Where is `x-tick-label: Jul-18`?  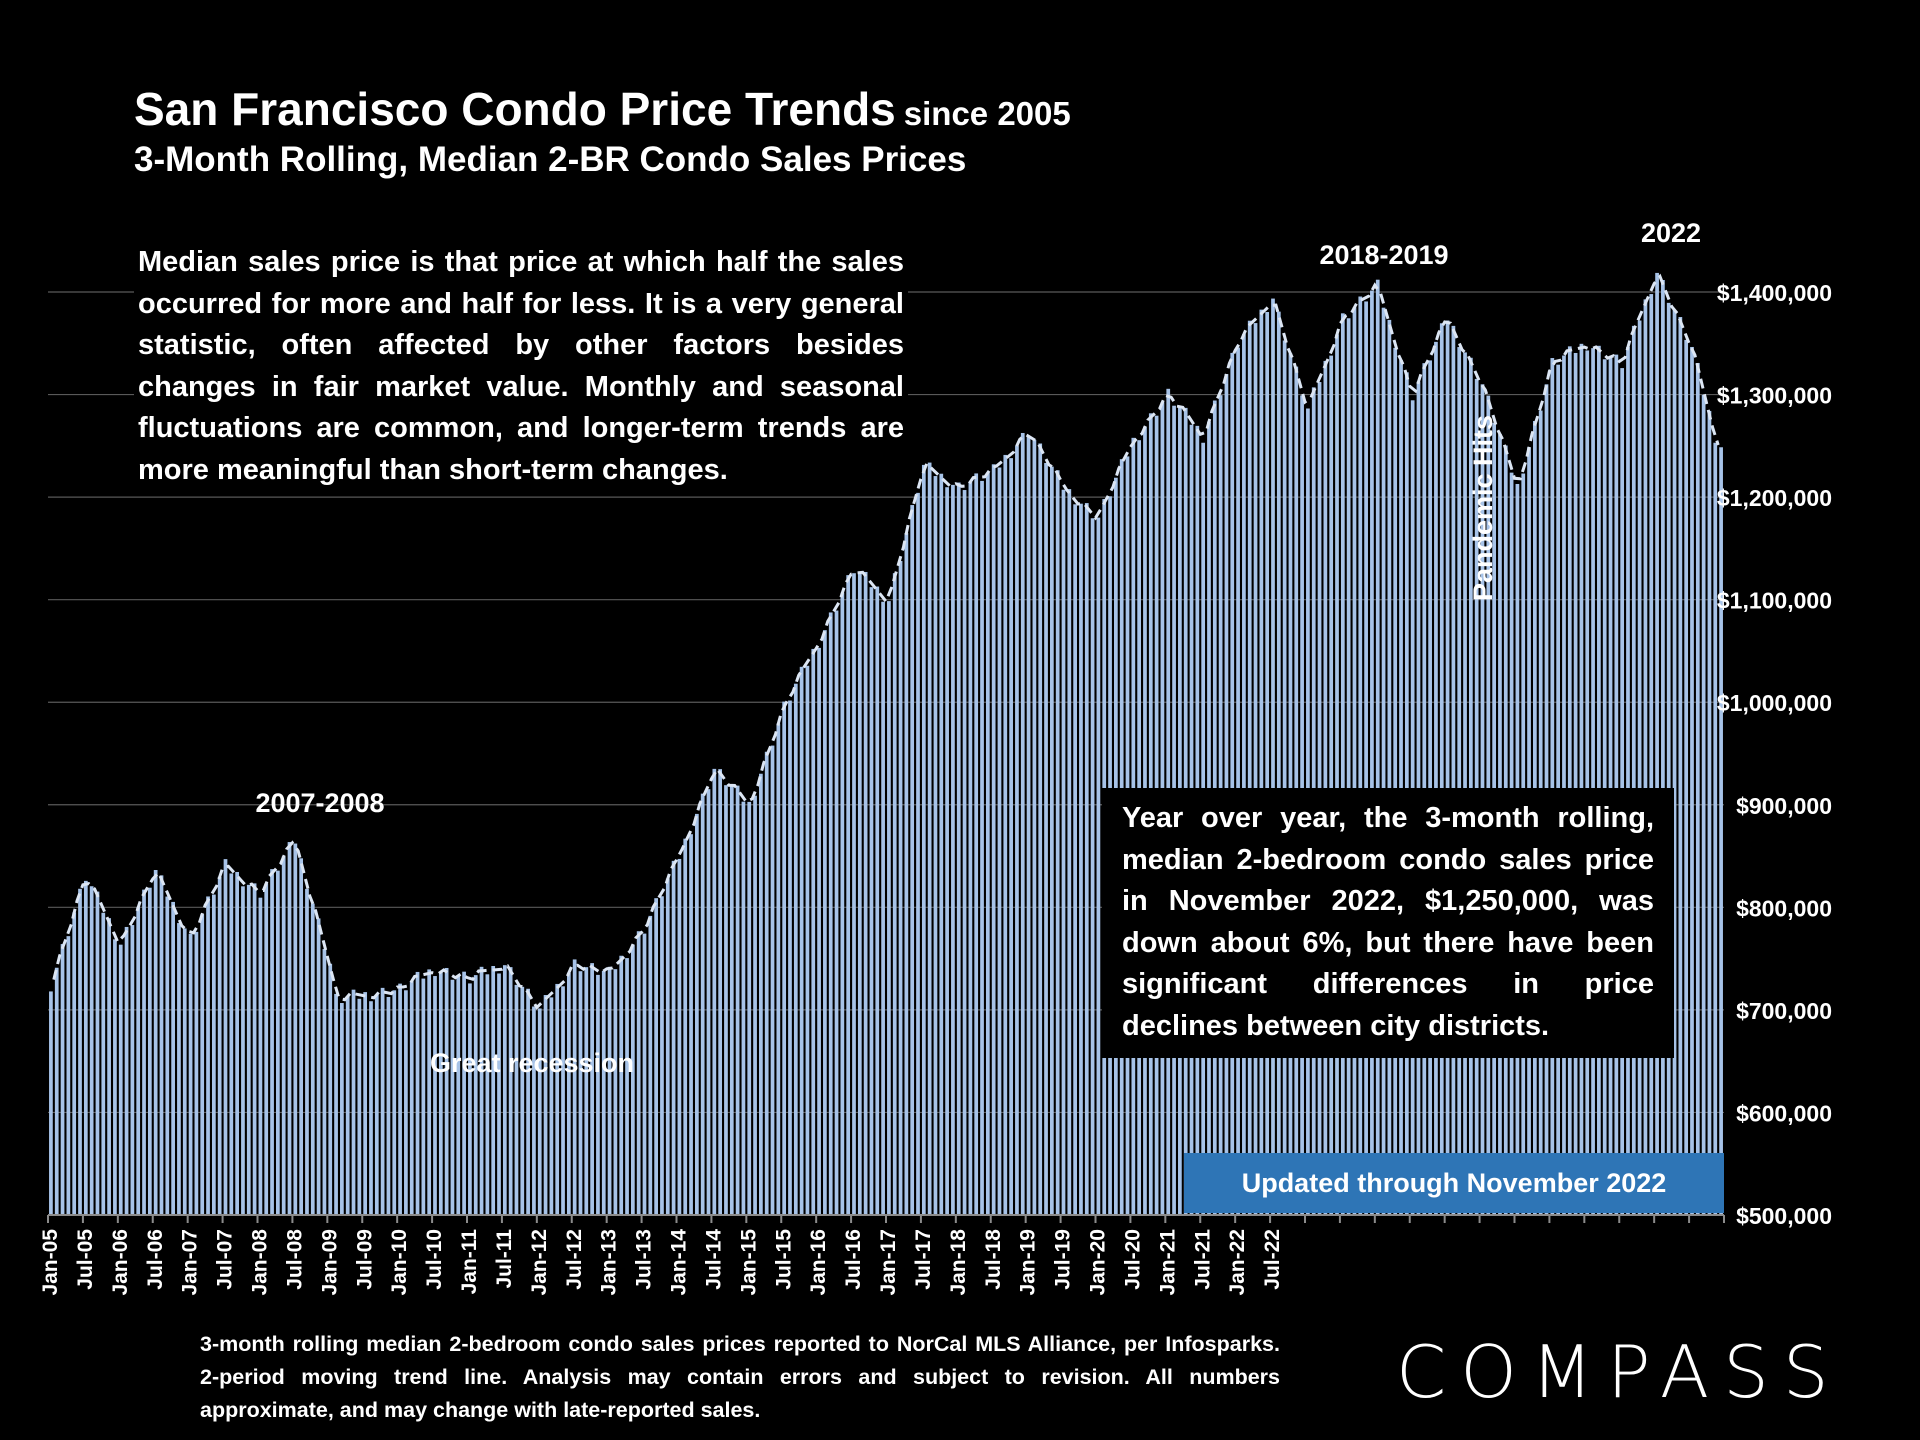 x-tick-label: Jul-18 is located at coordinates (993, 1259).